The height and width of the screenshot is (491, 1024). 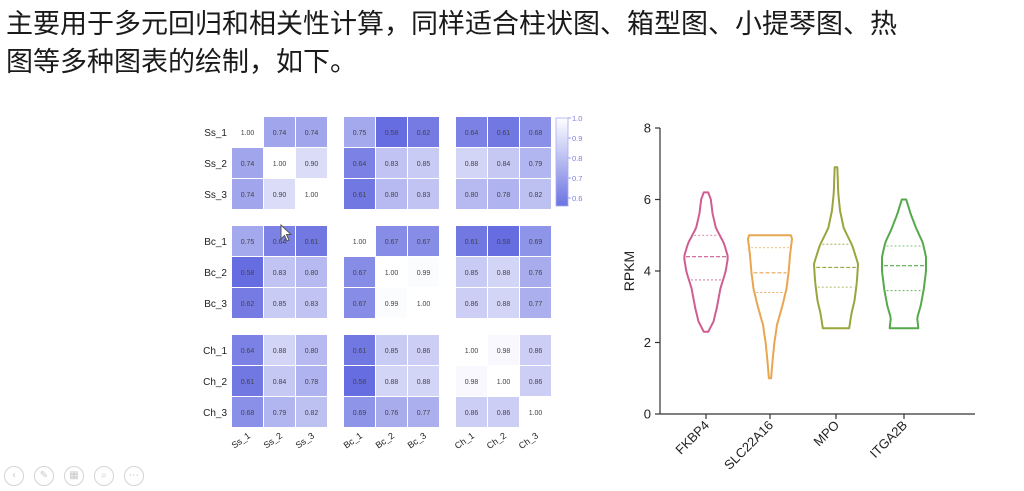 I want to click on heatmap-cell: 0.79, so click(x=279, y=412).